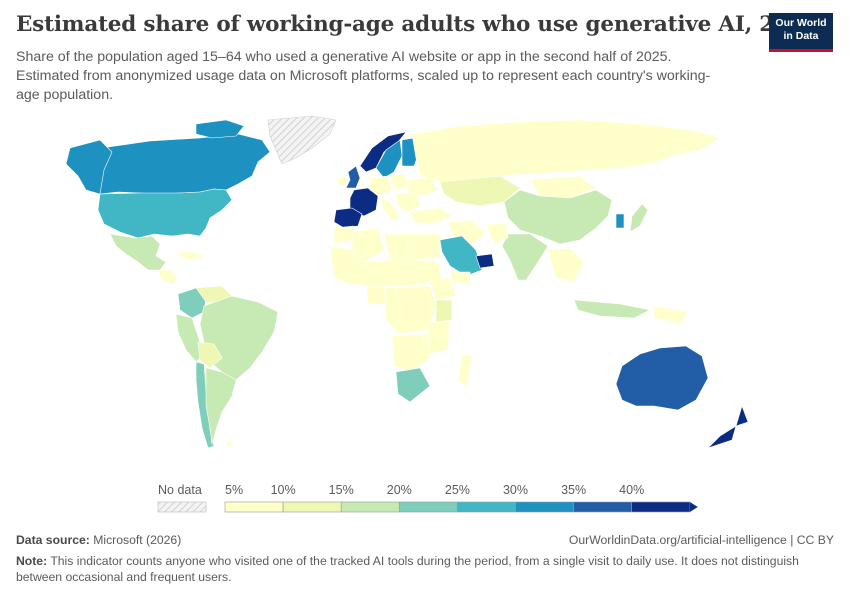 The width and height of the screenshot is (850, 600). Describe the element at coordinates (221, 406) in the screenshot. I see `region-argentina` at that location.